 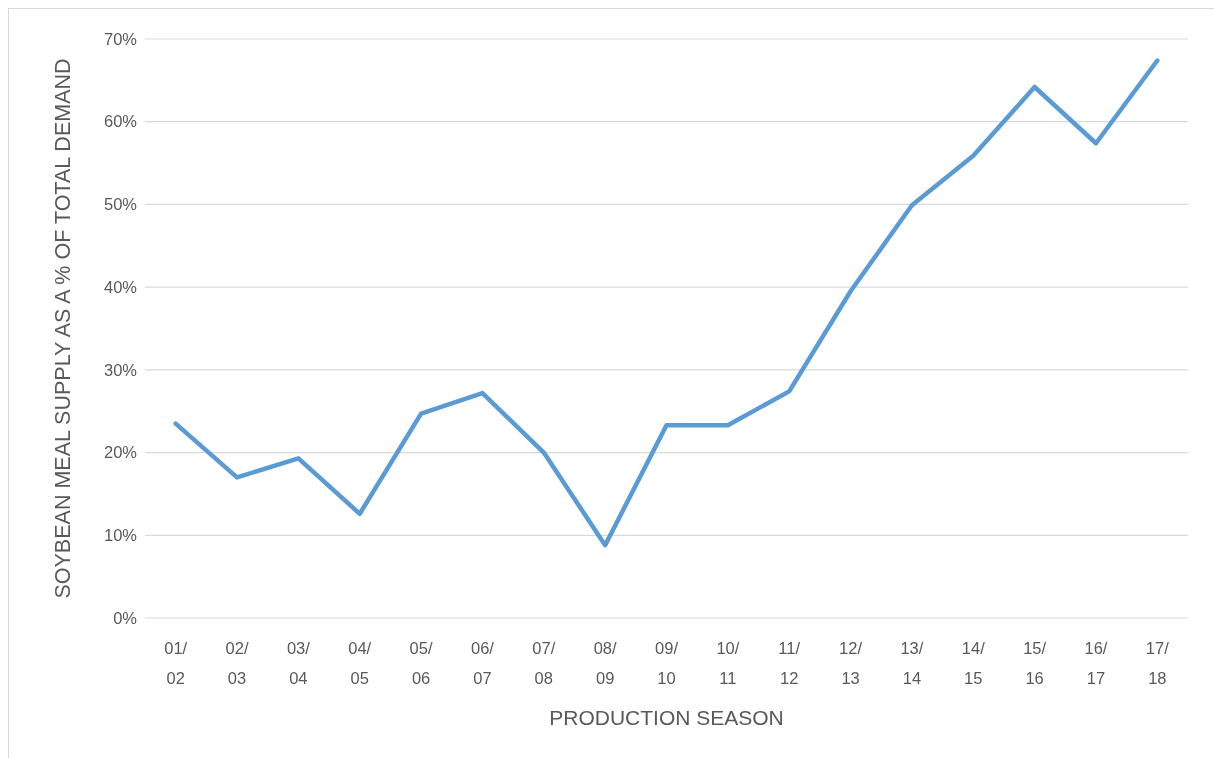 I want to click on x-tick-label: 14/15, so click(x=973, y=662).